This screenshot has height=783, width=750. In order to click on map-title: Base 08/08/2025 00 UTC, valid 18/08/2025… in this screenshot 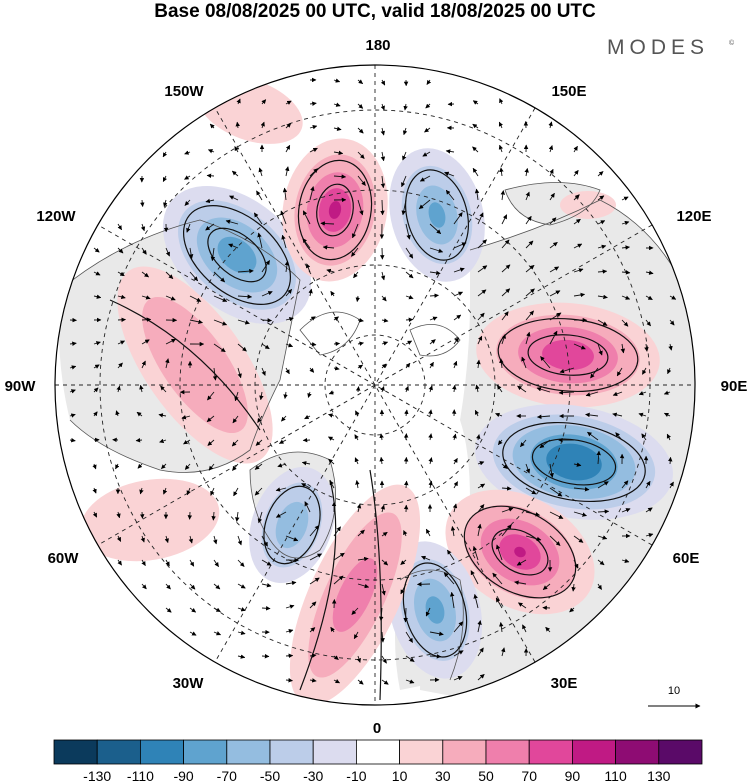, I will do `click(375, 11)`.